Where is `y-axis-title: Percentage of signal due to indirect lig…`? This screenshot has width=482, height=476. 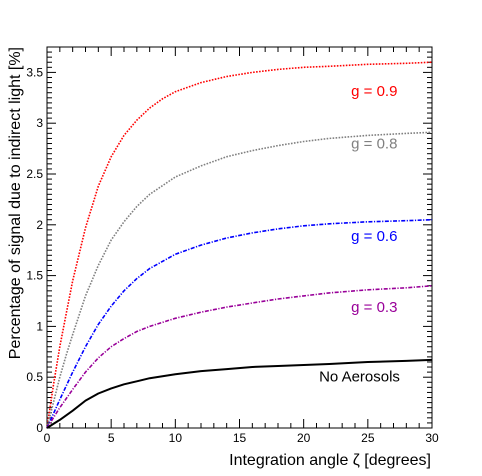 y-axis-title: Percentage of signal due to indirect lig… is located at coordinates (15, 203).